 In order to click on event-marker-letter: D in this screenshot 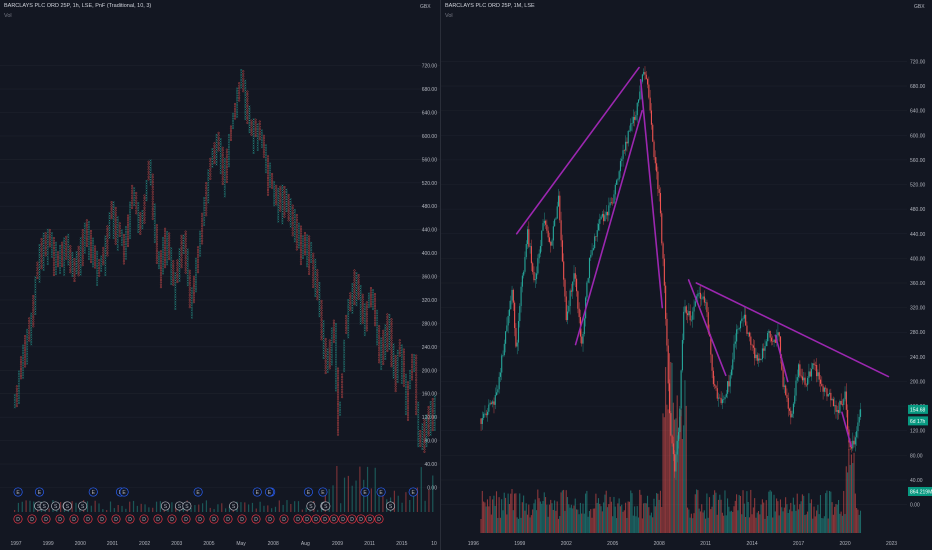, I will do `click(46, 520)`.